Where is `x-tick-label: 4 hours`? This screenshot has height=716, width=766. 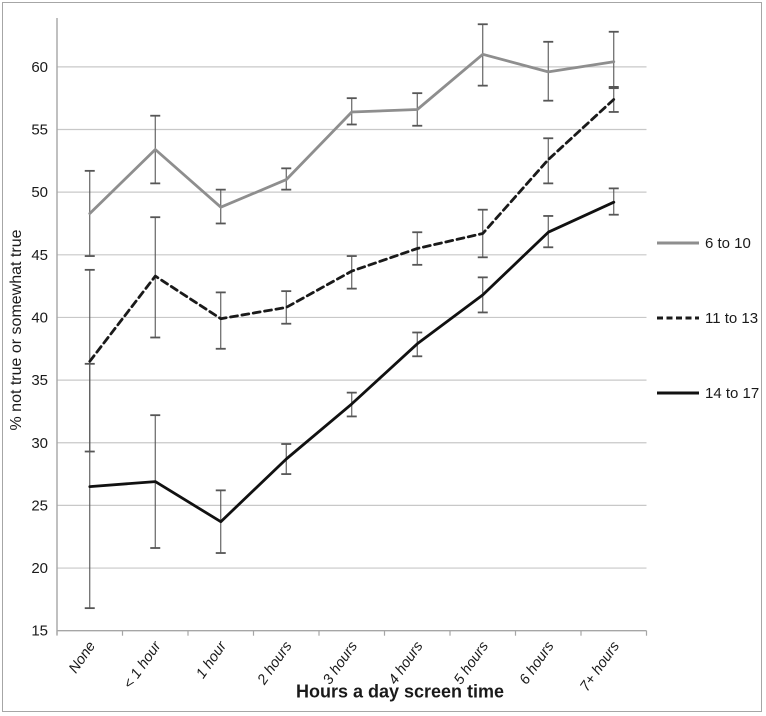
x-tick-label: 4 hours is located at coordinates (406, 663).